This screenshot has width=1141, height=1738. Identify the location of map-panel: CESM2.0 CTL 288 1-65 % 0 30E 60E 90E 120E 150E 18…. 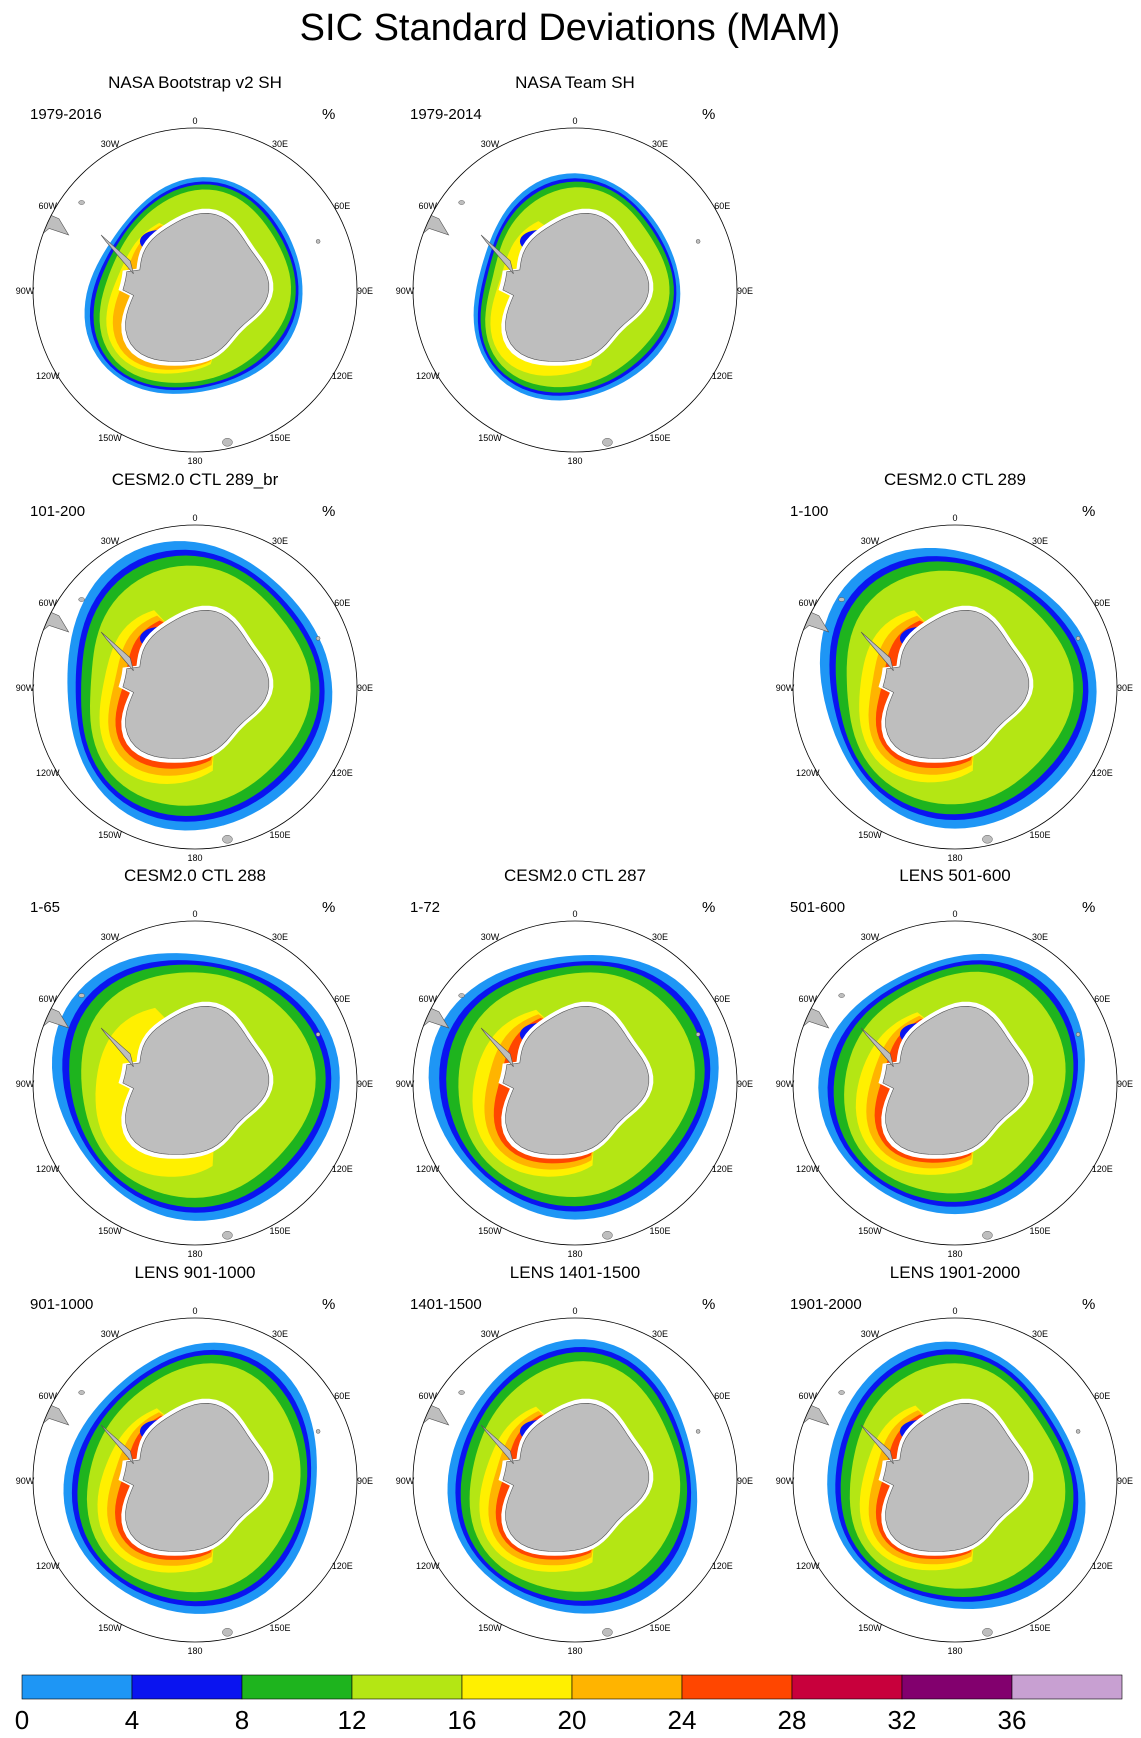
(194, 1062).